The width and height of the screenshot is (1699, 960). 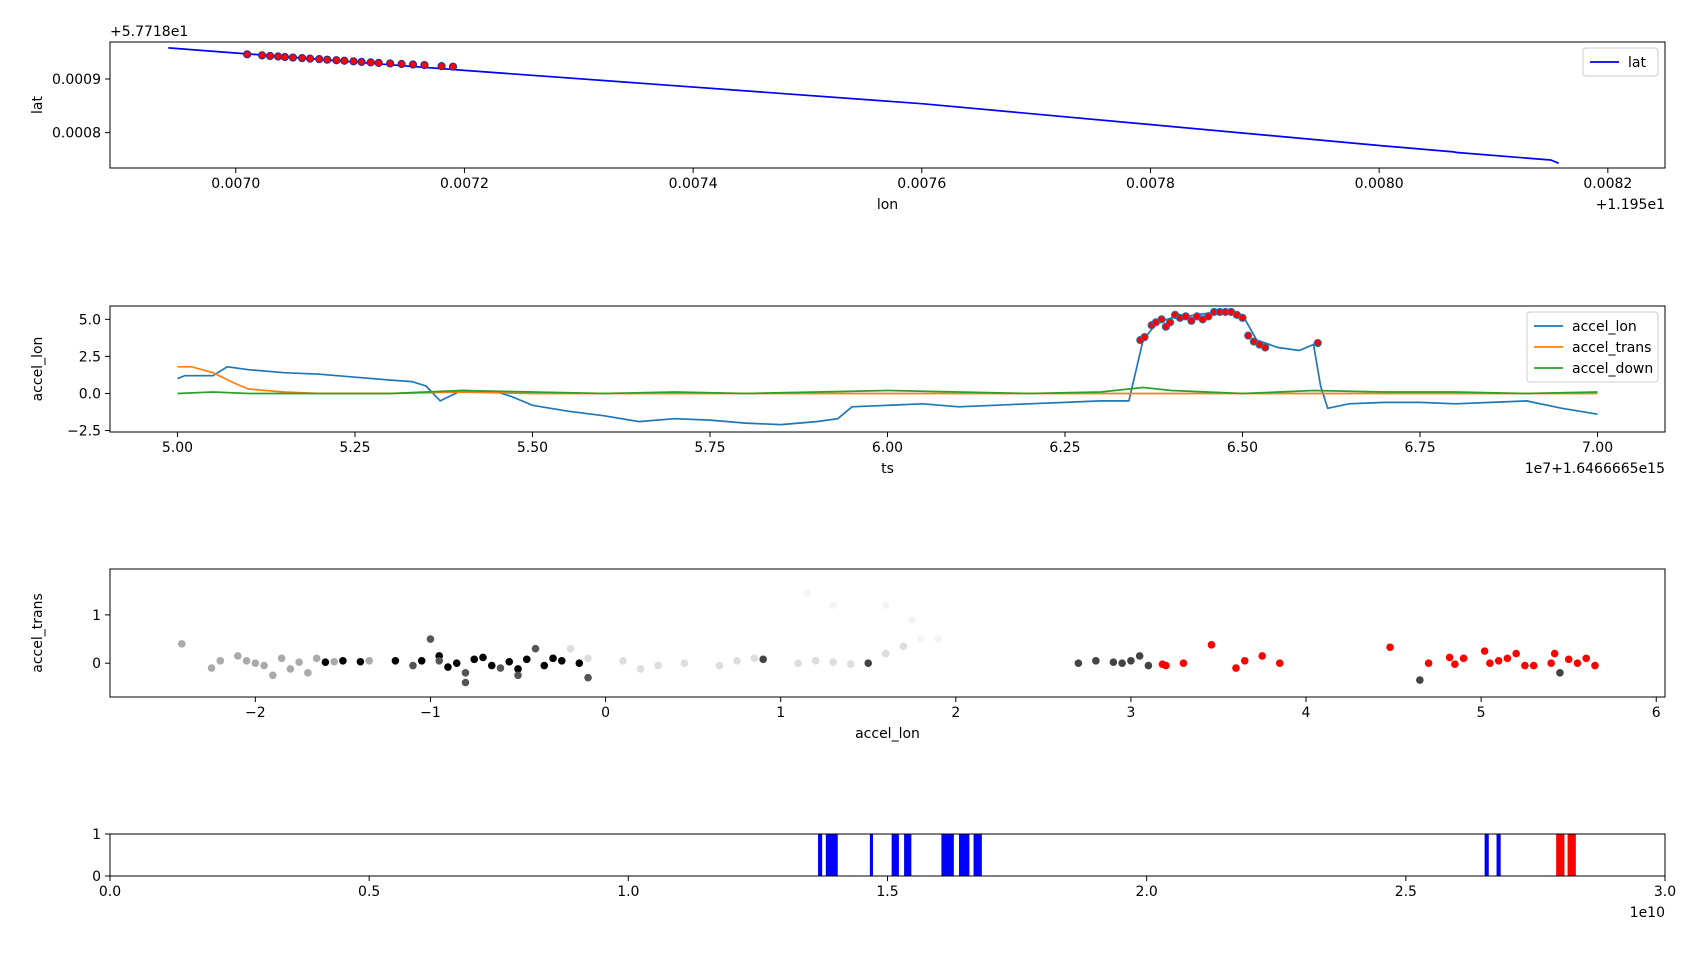 I want to click on x-tick-label: −1, so click(x=430, y=713).